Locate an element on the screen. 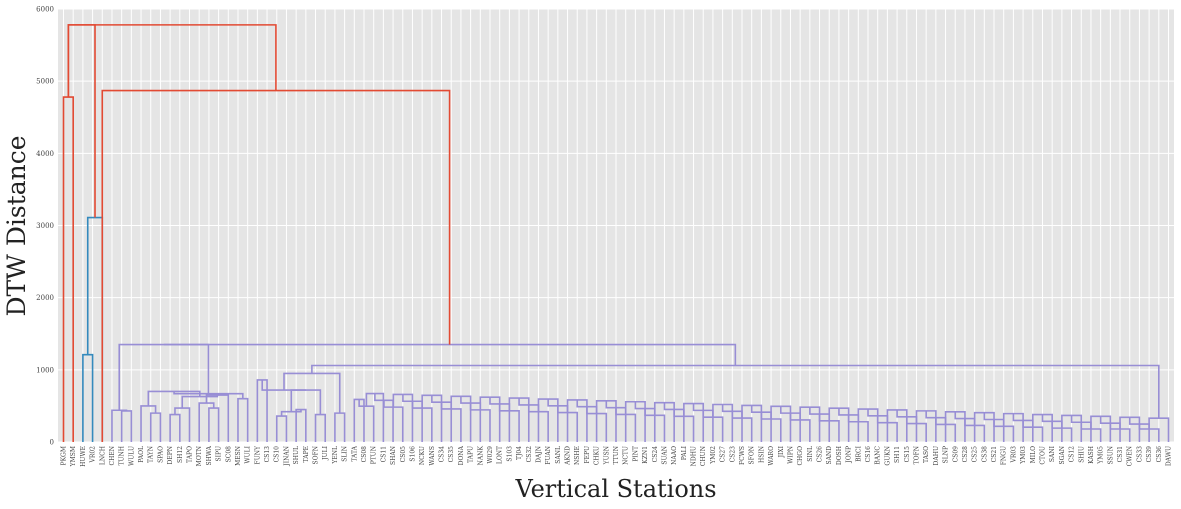  x-tick-label: WULI is located at coordinates (248, 454).